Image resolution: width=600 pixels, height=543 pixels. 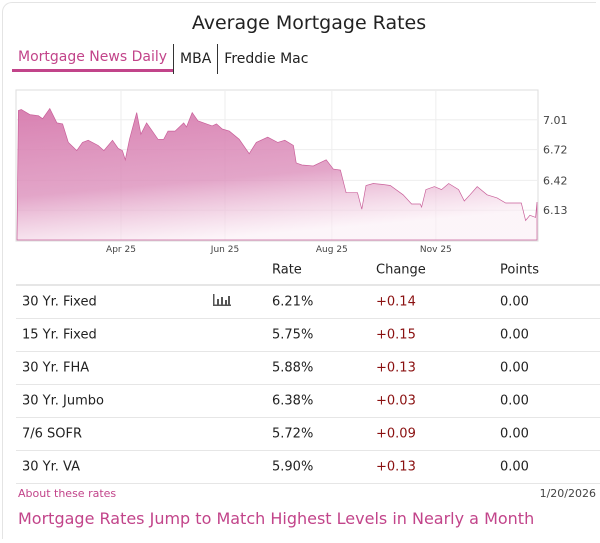 I want to click on y-tick-label: 6.42, so click(x=555, y=180).